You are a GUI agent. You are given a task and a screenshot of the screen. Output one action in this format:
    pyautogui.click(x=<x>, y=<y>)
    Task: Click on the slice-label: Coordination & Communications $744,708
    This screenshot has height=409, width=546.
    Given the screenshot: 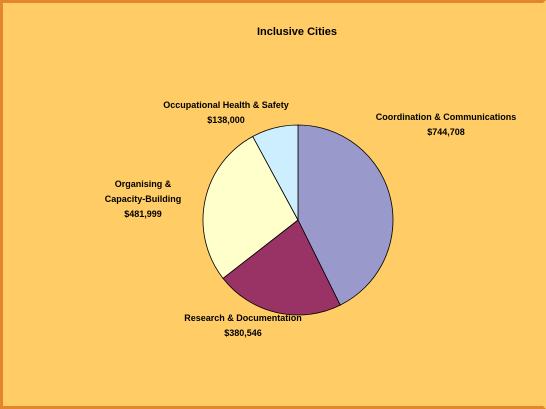 What is the action you would take?
    pyautogui.click(x=446, y=125)
    